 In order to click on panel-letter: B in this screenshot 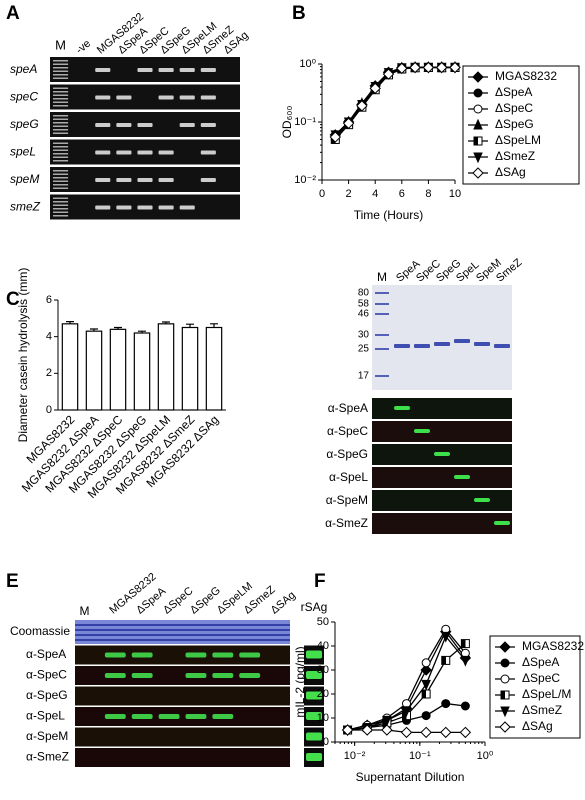, I will do `click(299, 13)`.